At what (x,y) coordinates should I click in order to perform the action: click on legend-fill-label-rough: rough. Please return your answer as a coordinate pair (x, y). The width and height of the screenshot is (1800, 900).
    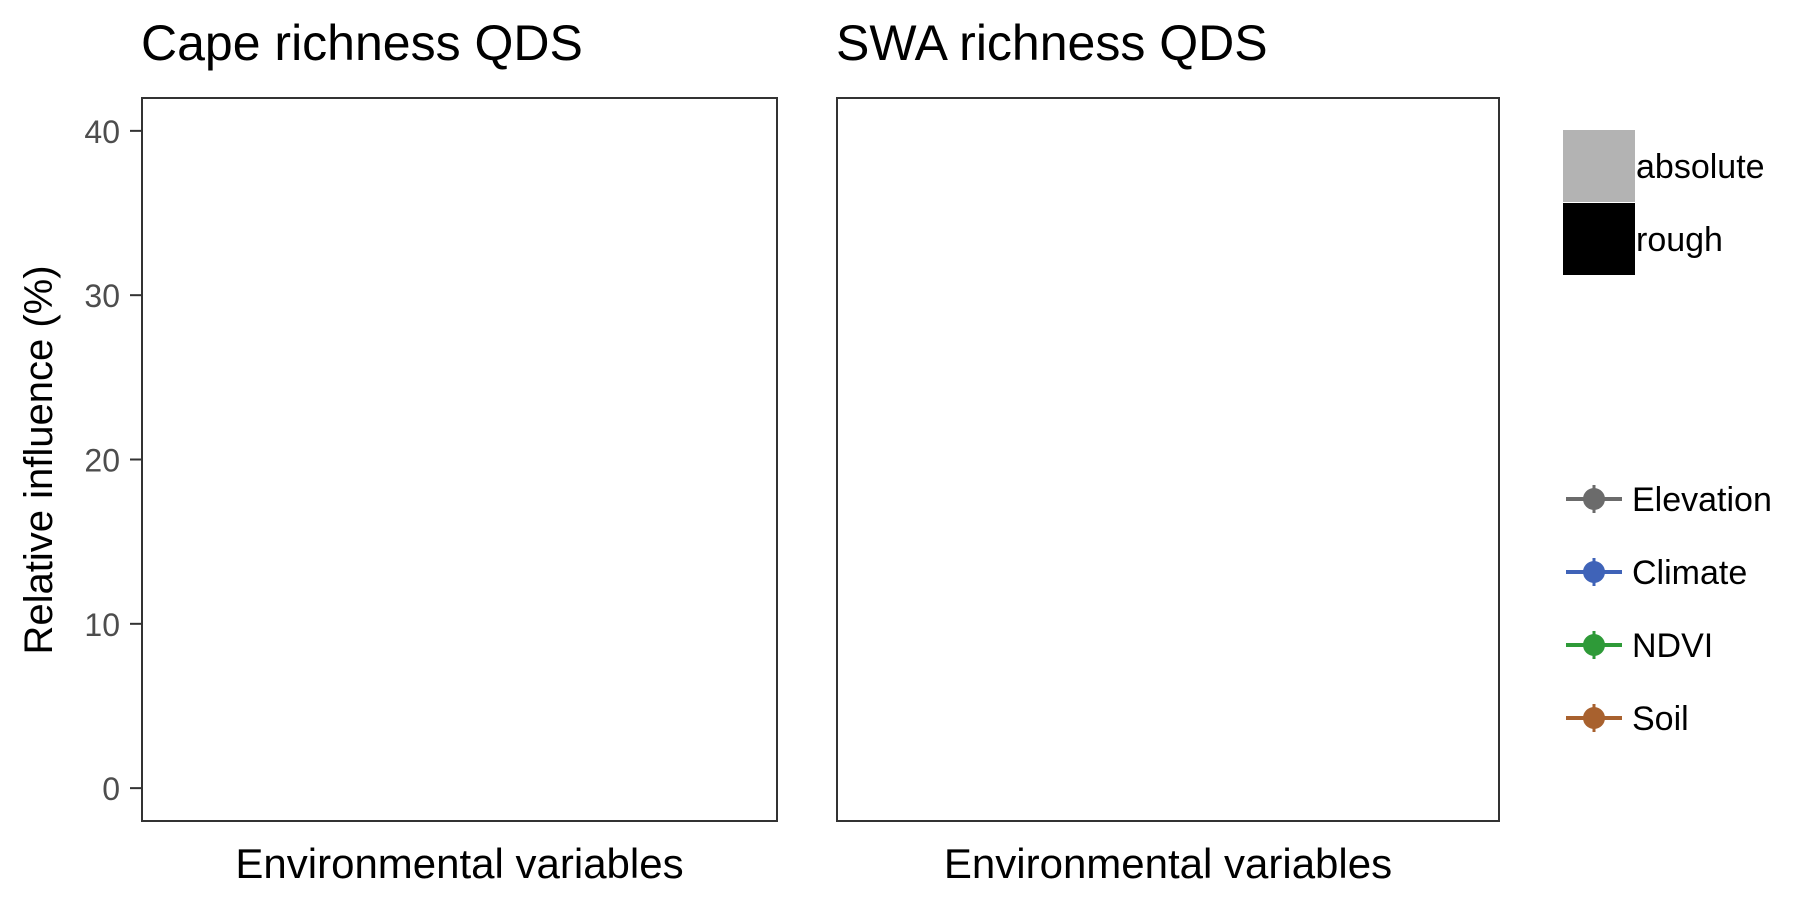
    Looking at the image, I should click on (1679, 240).